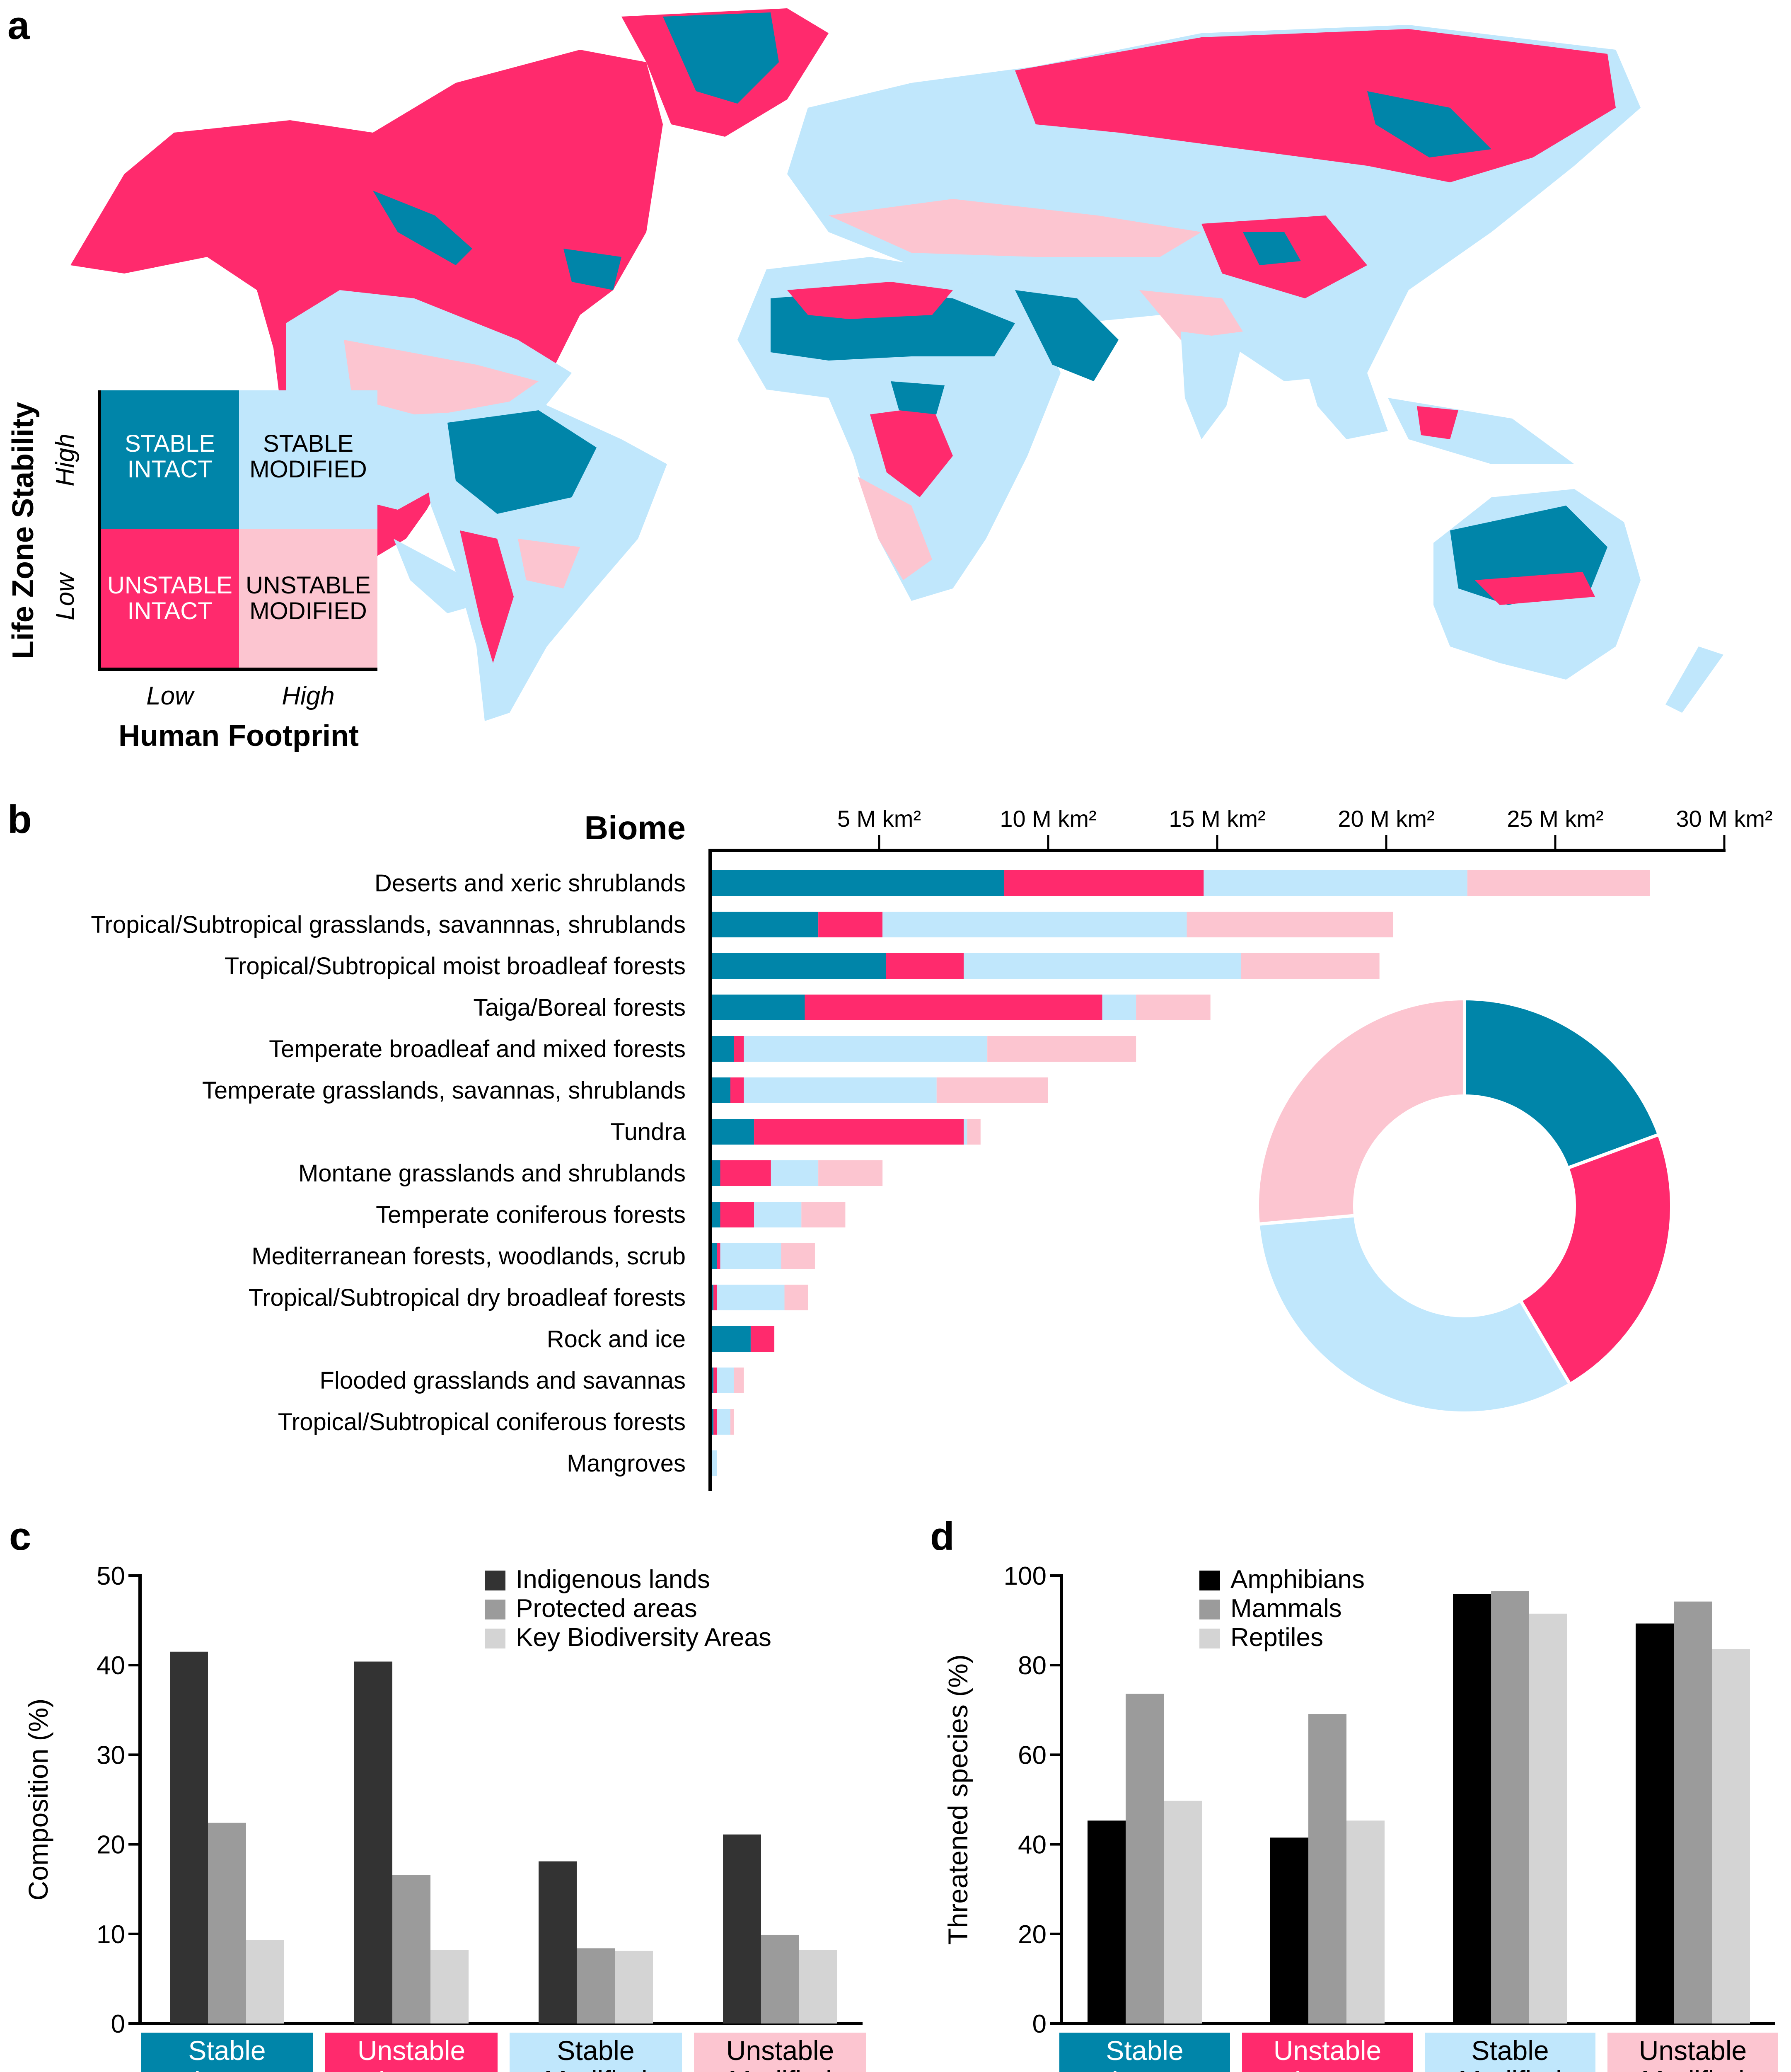  I want to click on panel-d-letter: d, so click(942, 1536).